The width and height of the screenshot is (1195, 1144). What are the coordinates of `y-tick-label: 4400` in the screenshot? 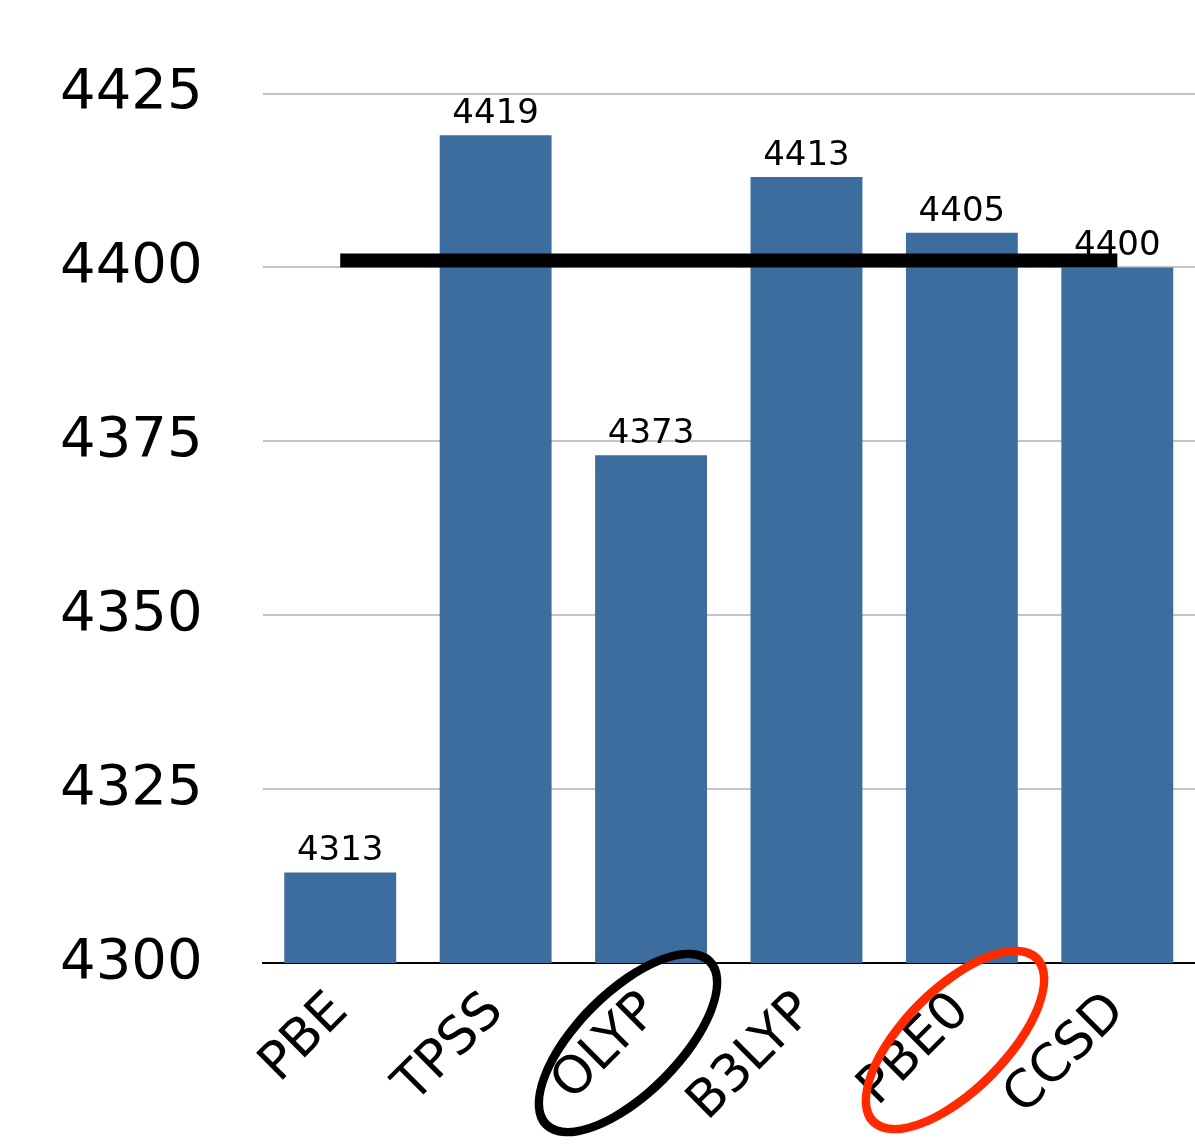 It's located at (131, 263).